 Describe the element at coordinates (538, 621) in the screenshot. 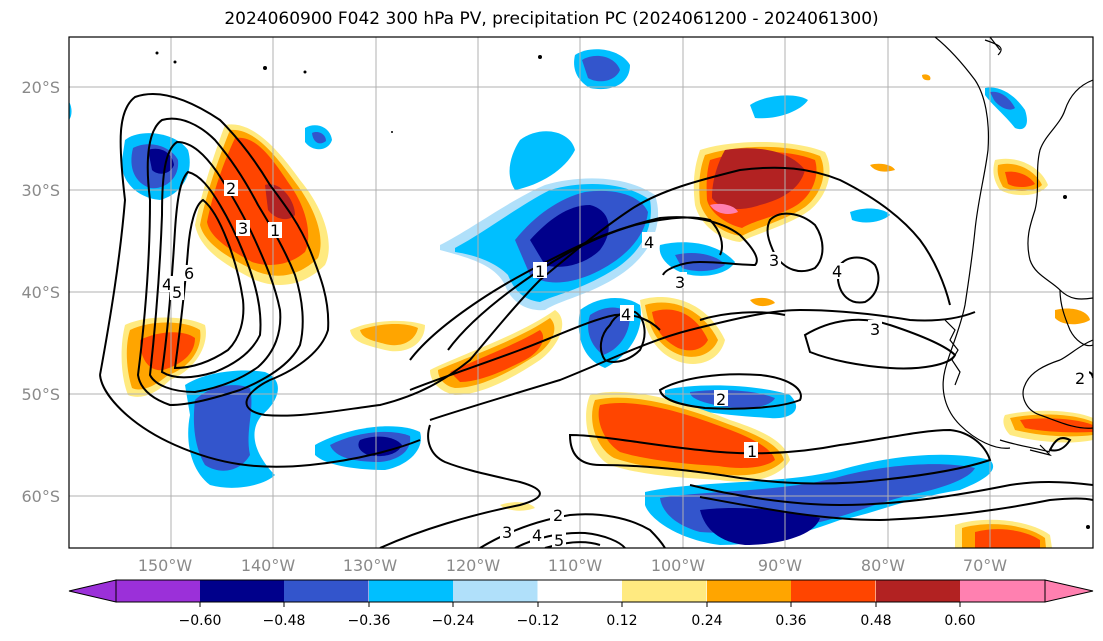

I see `colorbar-tick-label: −0.12` at that location.